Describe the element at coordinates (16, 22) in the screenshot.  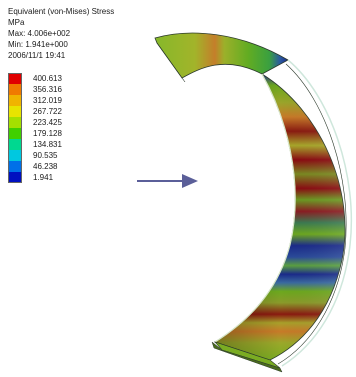
I see `result-unit: MPa` at that location.